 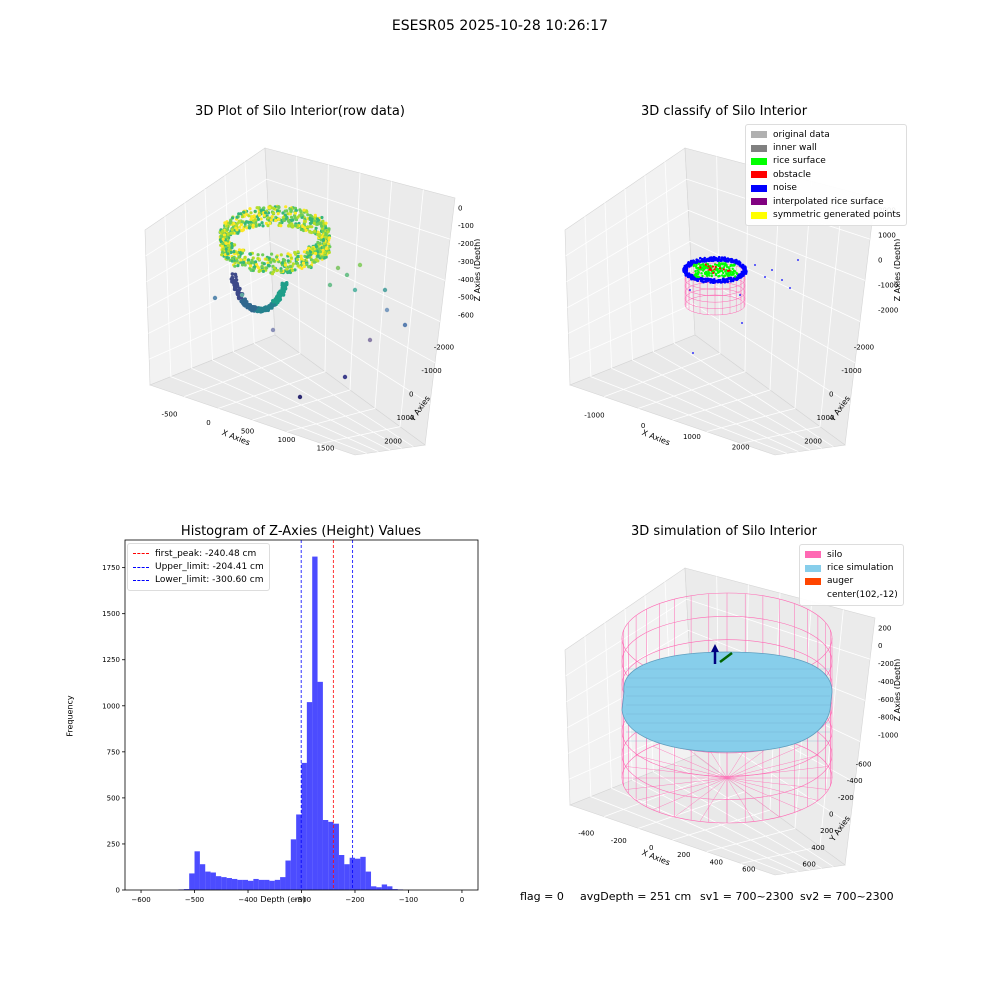 What do you see at coordinates (113, 752) in the screenshot?
I see `y-tick-label: 750` at bounding box center [113, 752].